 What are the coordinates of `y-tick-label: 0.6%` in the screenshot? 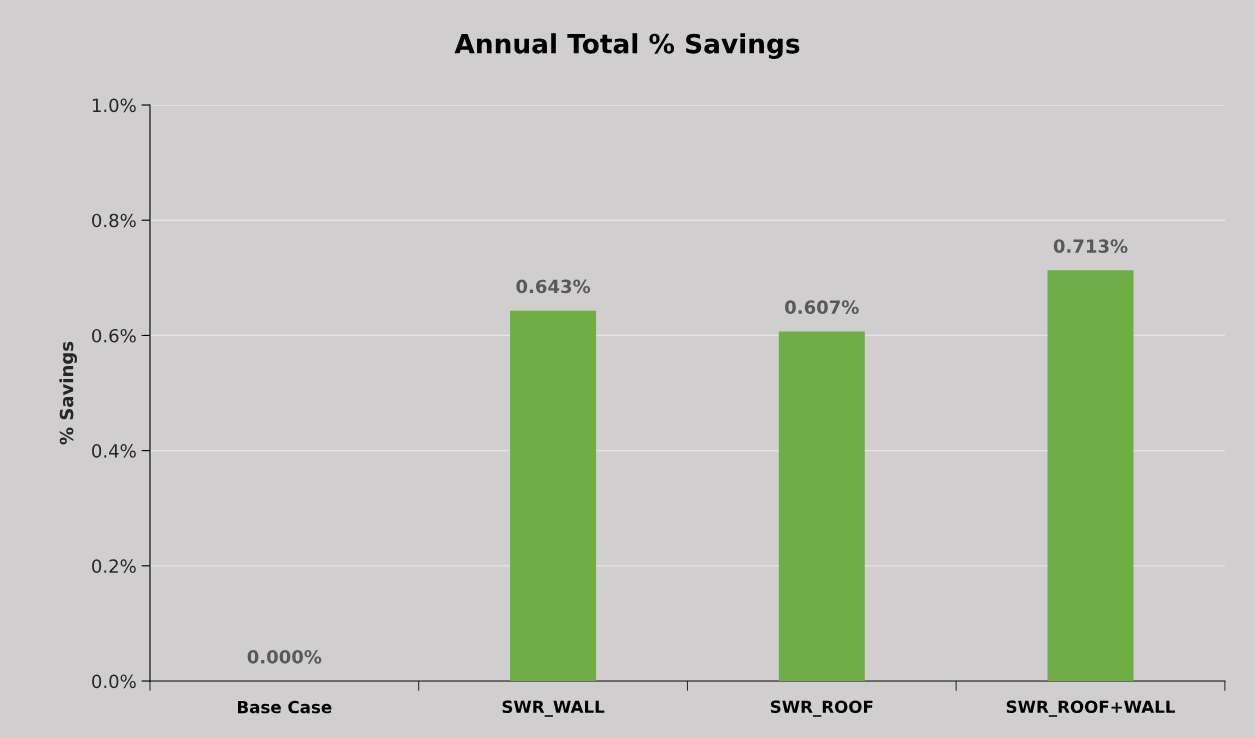 It's located at (114, 335).